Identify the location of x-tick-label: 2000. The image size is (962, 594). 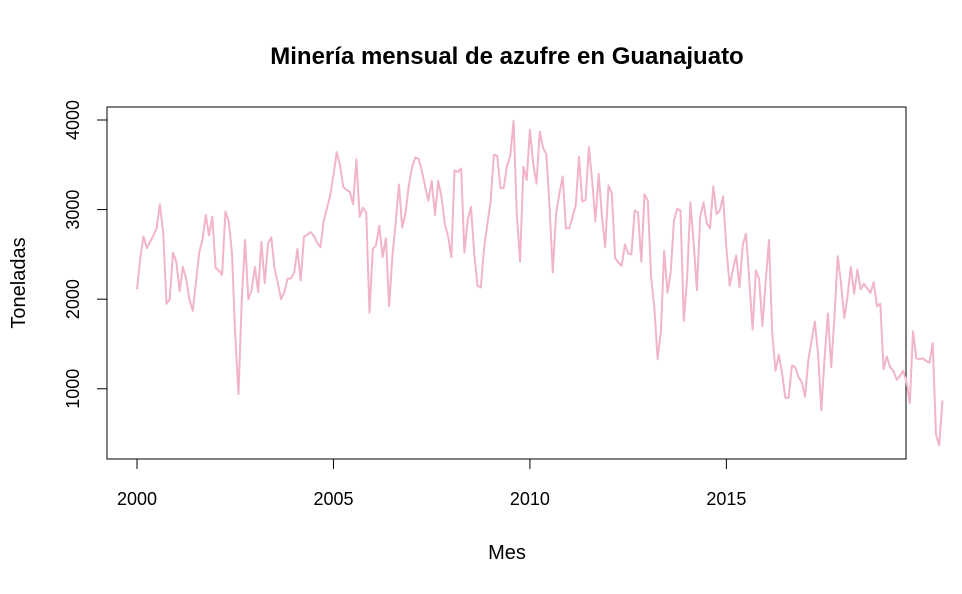
(137, 499).